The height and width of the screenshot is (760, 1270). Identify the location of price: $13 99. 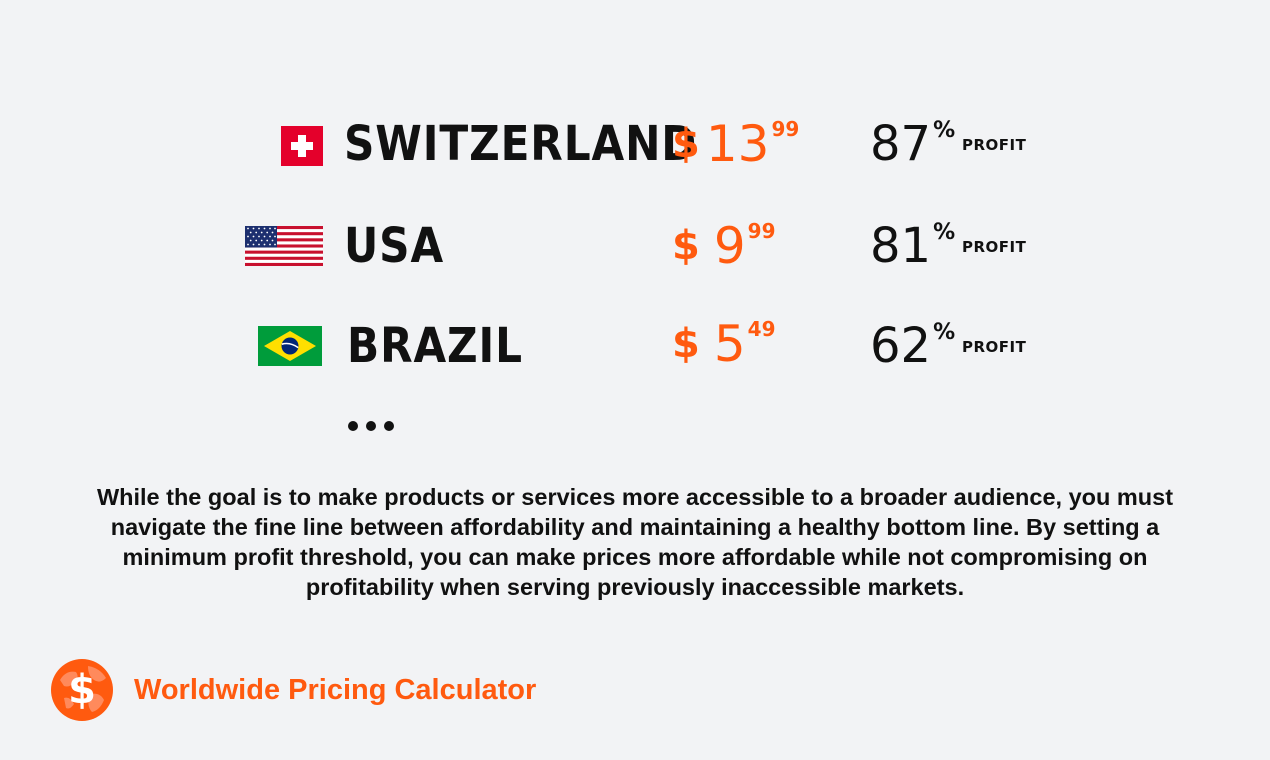
(735, 144).